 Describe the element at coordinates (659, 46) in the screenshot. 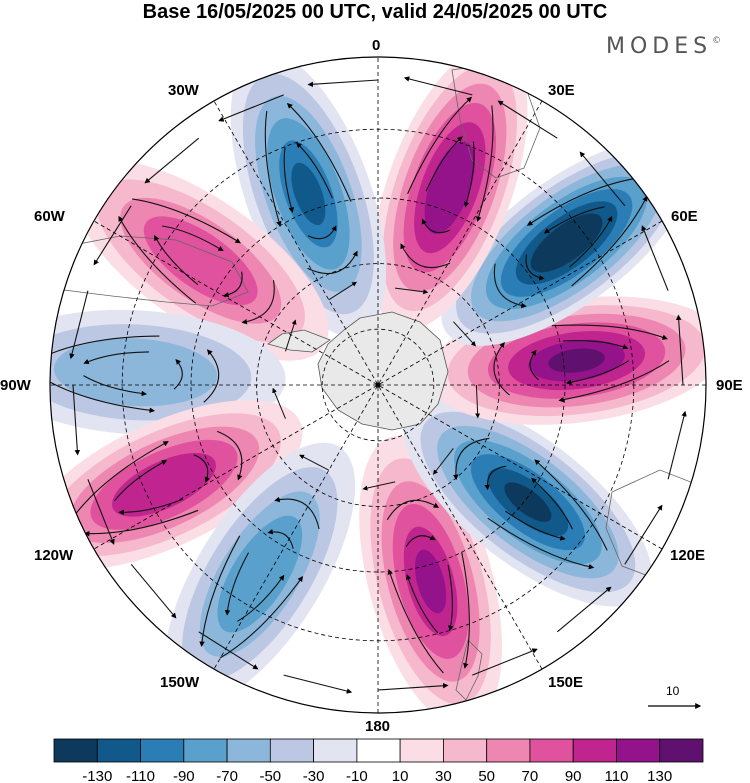

I see `brand-name: MODES` at that location.